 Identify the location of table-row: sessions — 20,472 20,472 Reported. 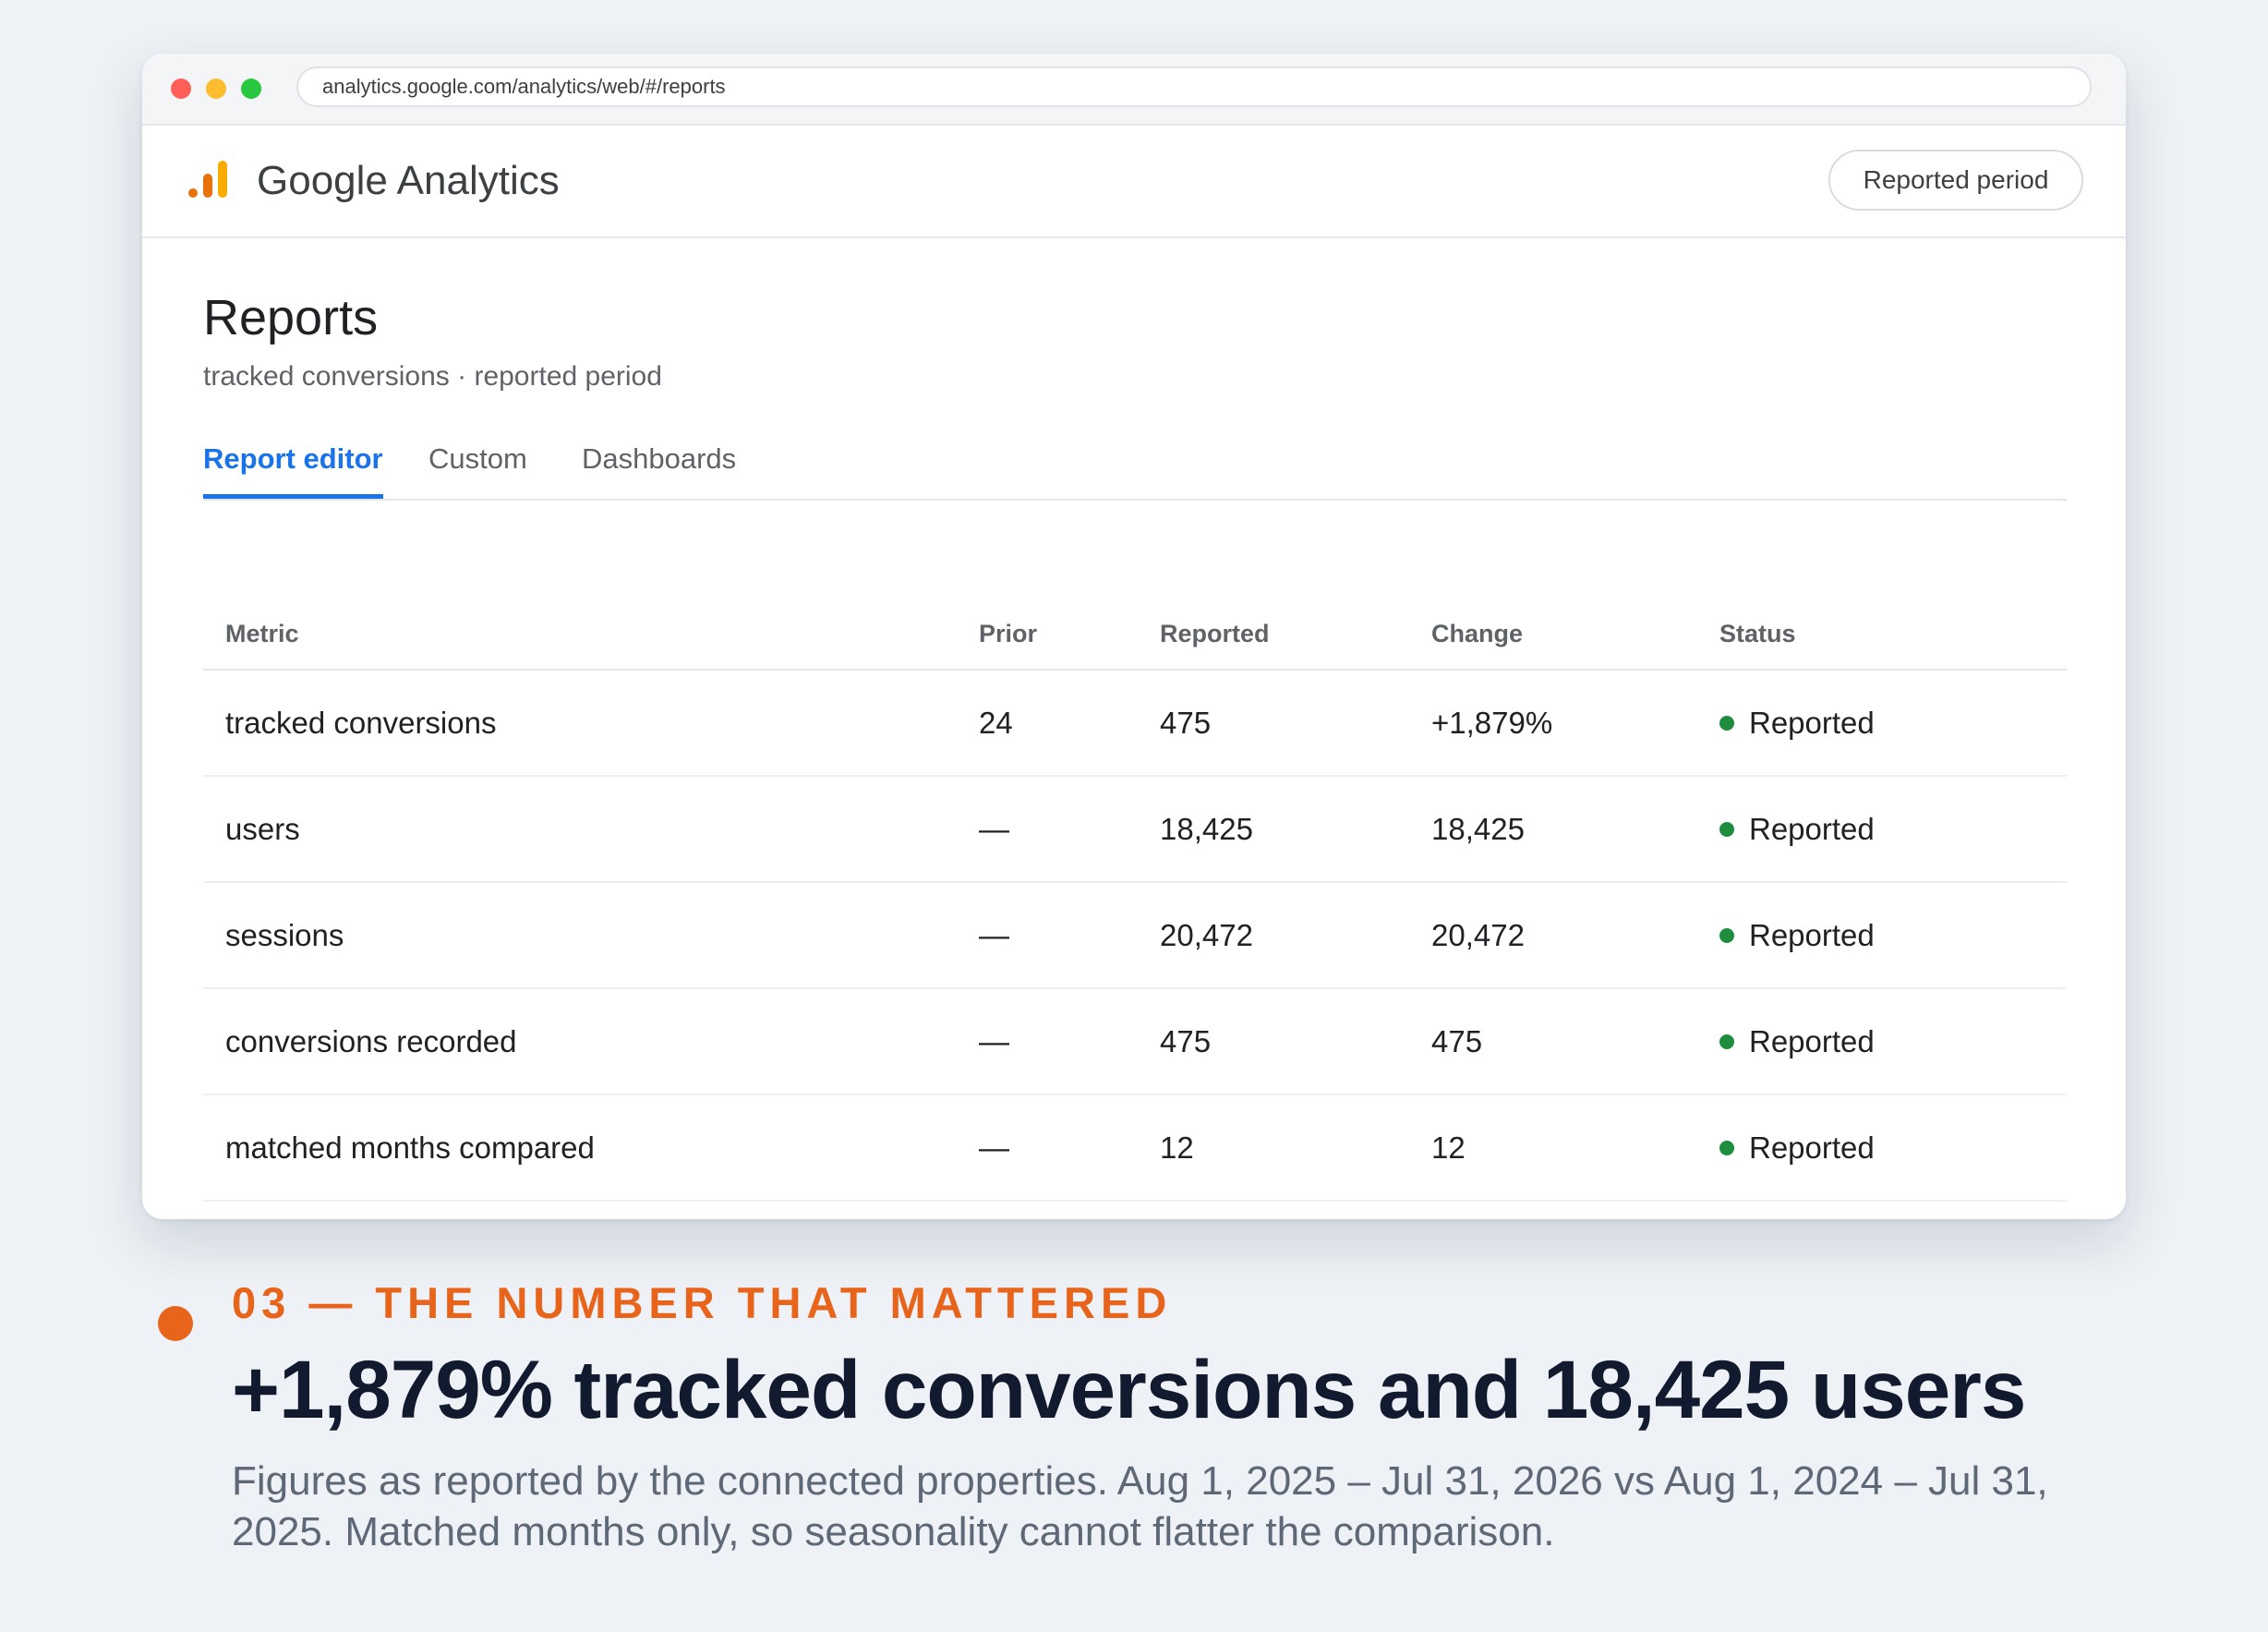
(1135, 935).